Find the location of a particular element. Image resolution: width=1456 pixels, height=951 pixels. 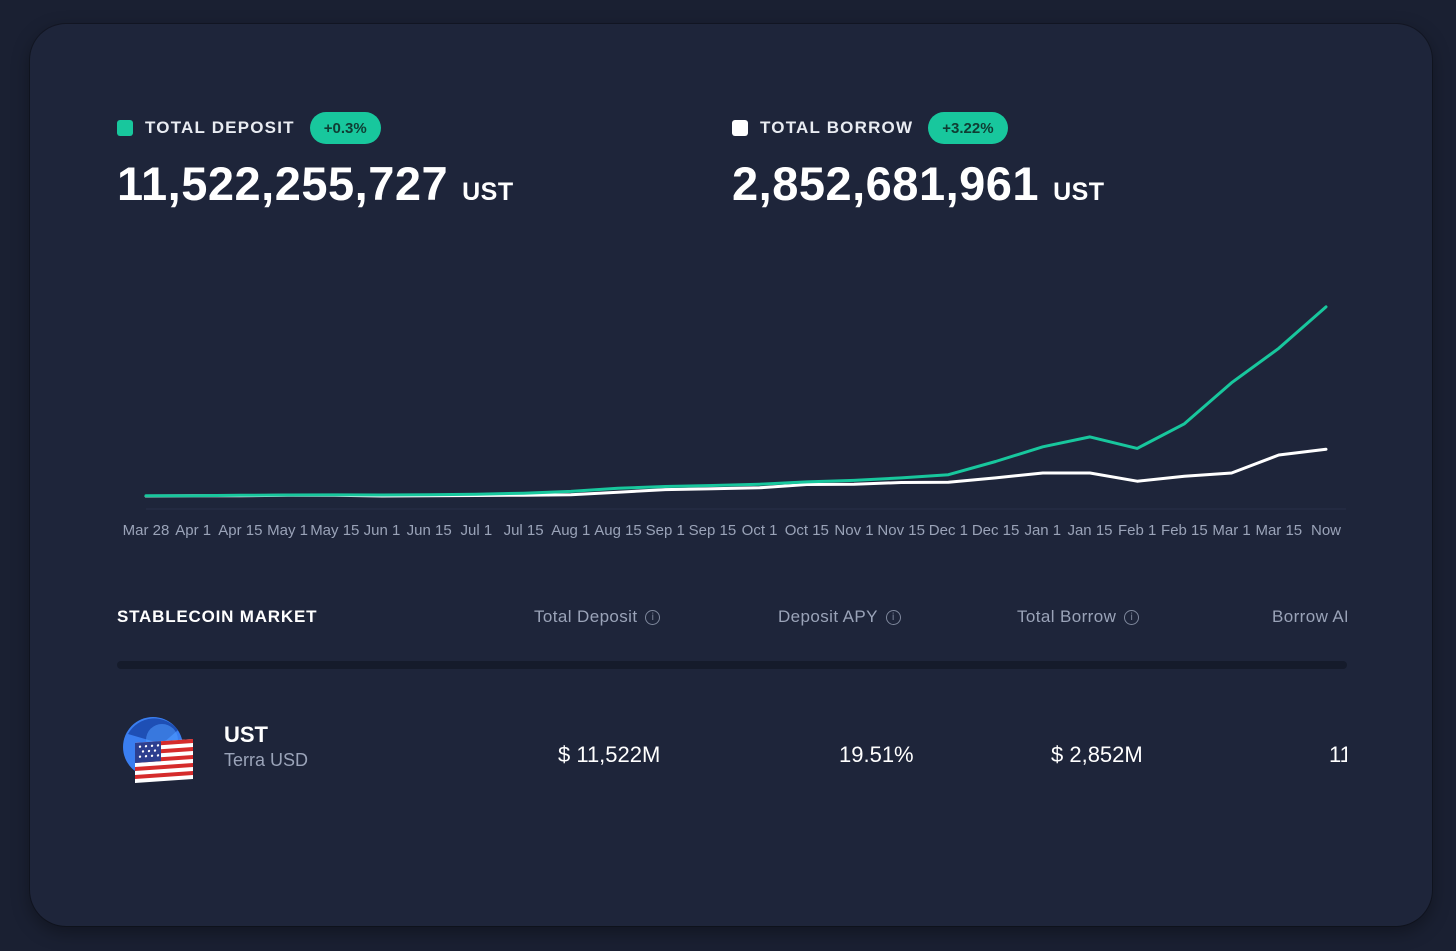

x-tick-label: Apr 15 is located at coordinates (240, 530).